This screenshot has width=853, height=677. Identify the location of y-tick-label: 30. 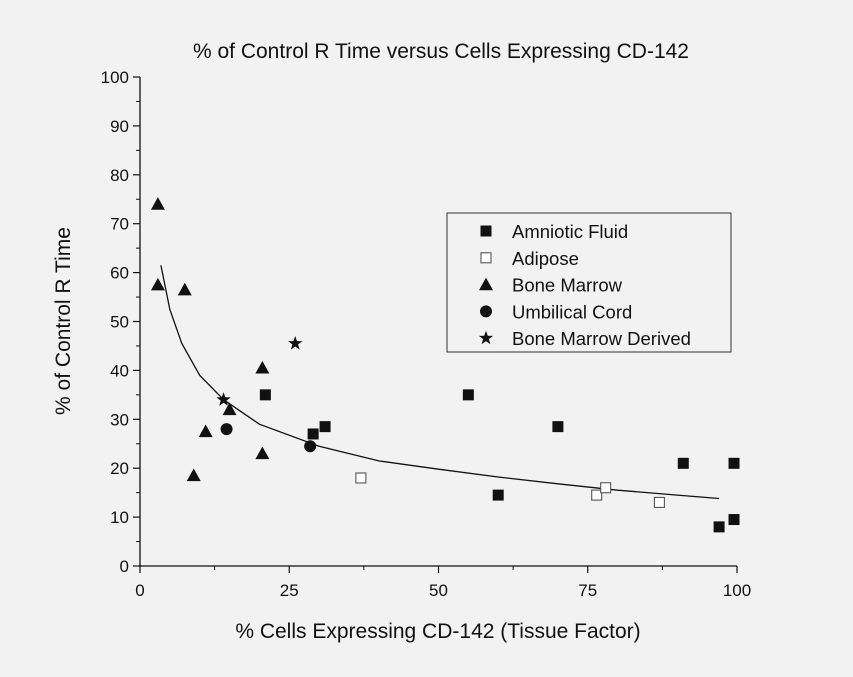
(119, 419).